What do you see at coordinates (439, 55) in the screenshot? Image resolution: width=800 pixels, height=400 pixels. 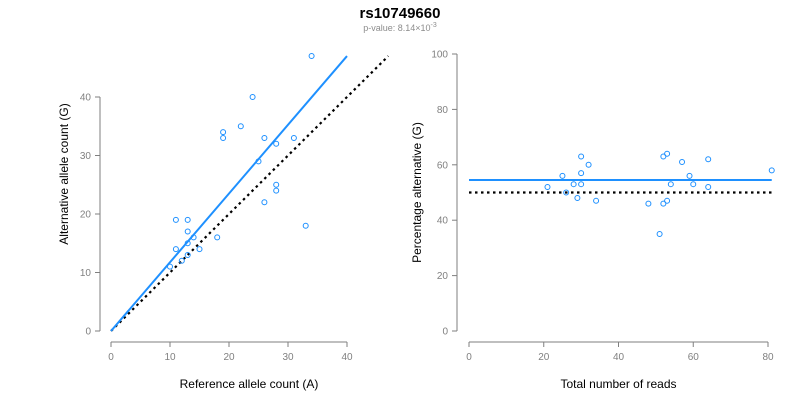 I see `y-tick-label: 100` at bounding box center [439, 55].